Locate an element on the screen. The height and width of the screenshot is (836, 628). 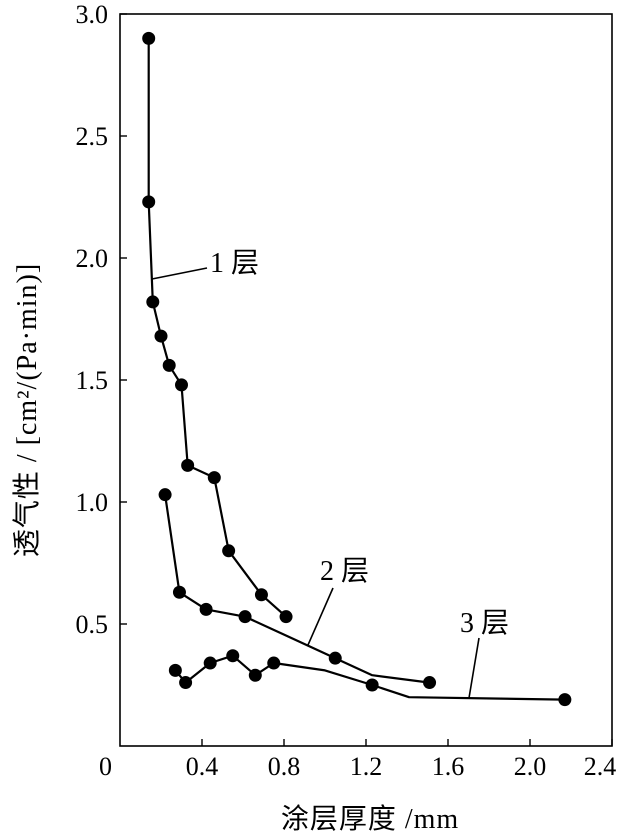
series-2-line is located at coordinates (297, 588).